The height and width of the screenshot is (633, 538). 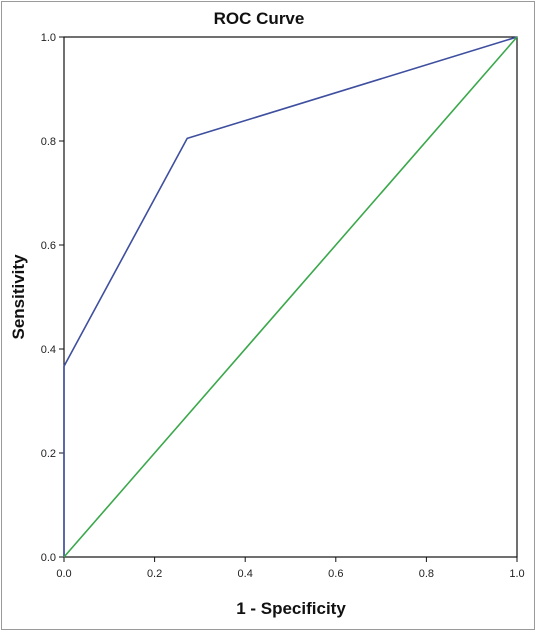 What do you see at coordinates (48, 558) in the screenshot?
I see `y-tick-label: 0.0` at bounding box center [48, 558].